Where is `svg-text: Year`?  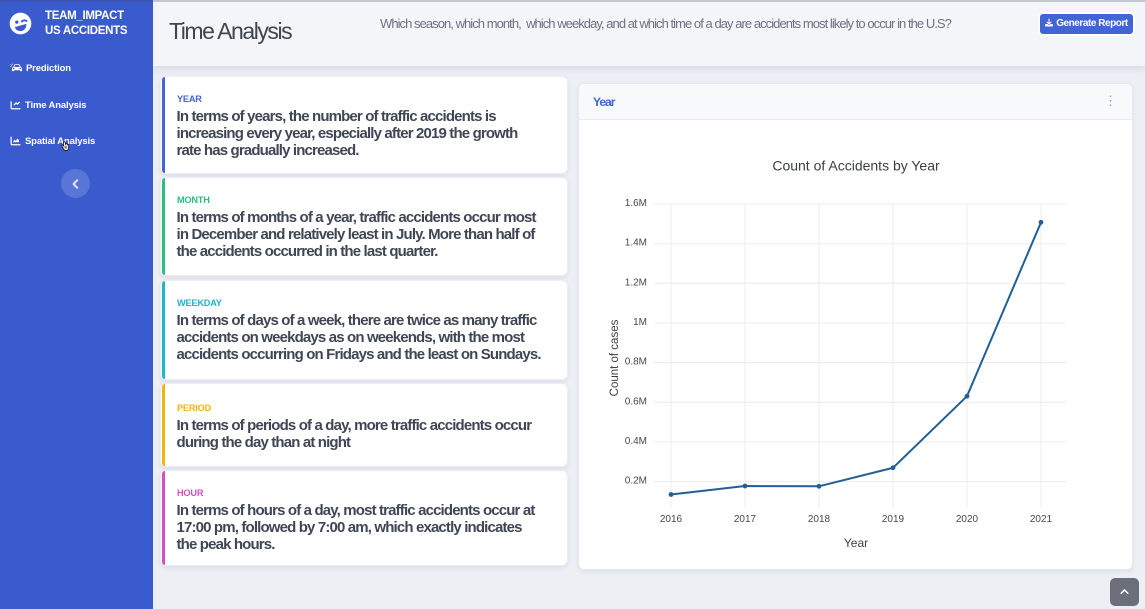
svg-text: Year is located at coordinates (856, 543).